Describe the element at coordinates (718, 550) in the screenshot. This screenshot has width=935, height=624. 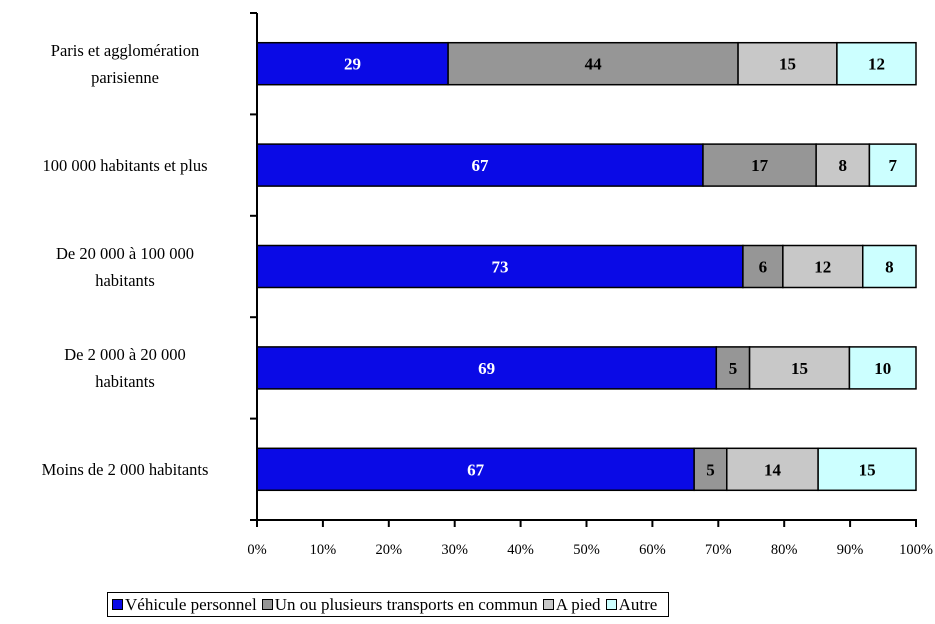
I see `x-axis-tick-label: 70%` at that location.